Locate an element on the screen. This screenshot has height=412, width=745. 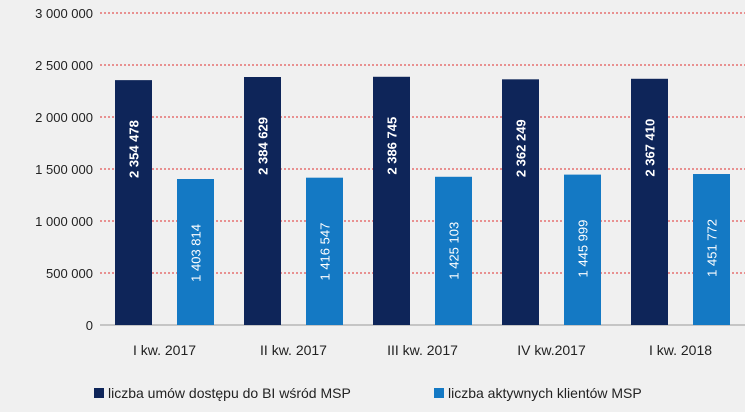
data-label: 1 416 547 is located at coordinates (325, 252).